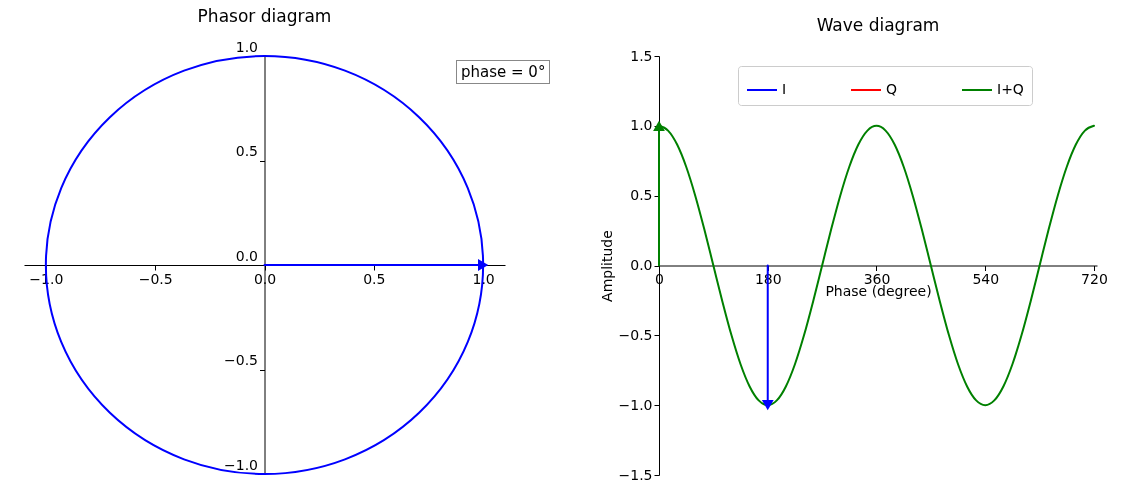  I want to click on x-tick-label: 540, so click(986, 279).